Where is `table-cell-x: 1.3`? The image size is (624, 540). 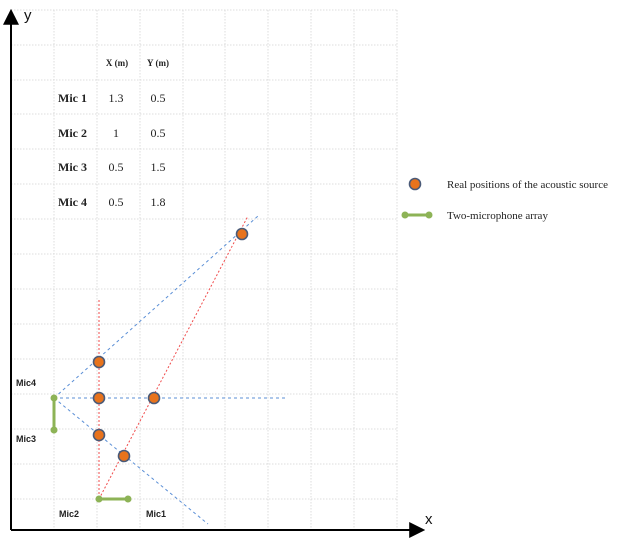
table-cell-x: 1.3 is located at coordinates (116, 98).